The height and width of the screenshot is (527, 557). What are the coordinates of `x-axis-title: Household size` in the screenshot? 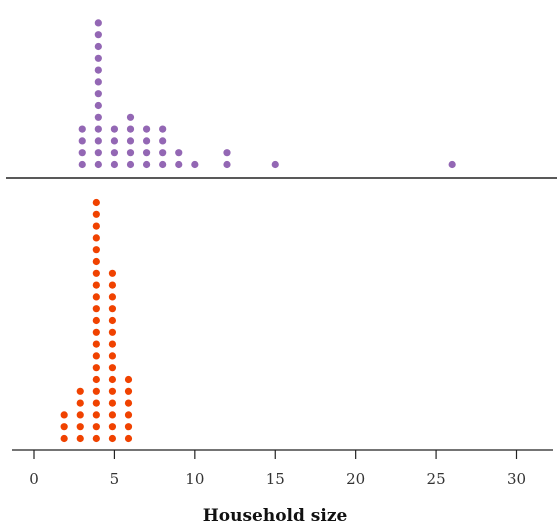 It's located at (275, 516).